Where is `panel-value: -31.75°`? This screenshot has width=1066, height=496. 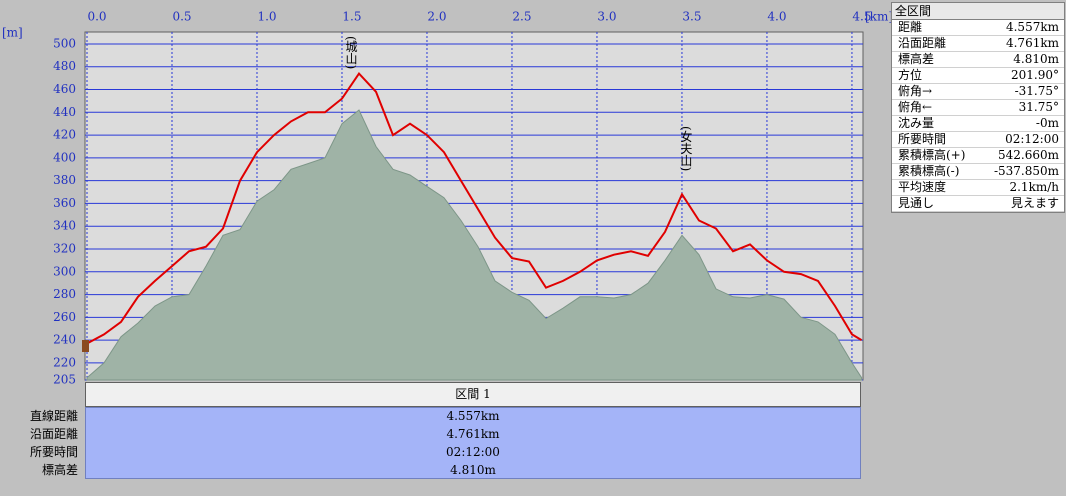 panel-value: -31.75° is located at coordinates (1036, 91).